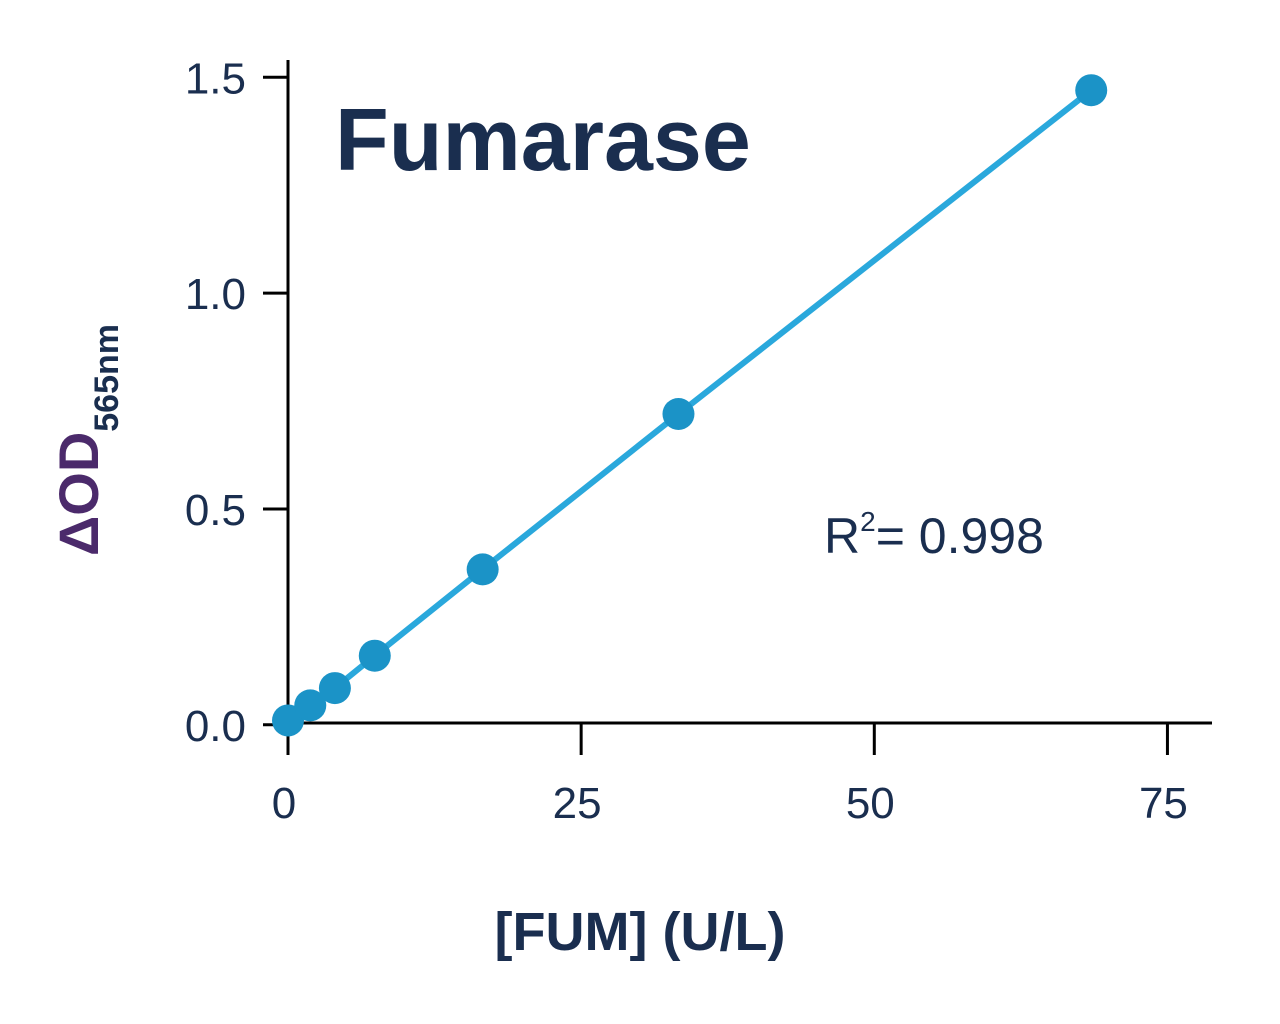 This screenshot has width=1280, height=1024. I want to click on y-tick-label: 0.0, so click(215, 726).